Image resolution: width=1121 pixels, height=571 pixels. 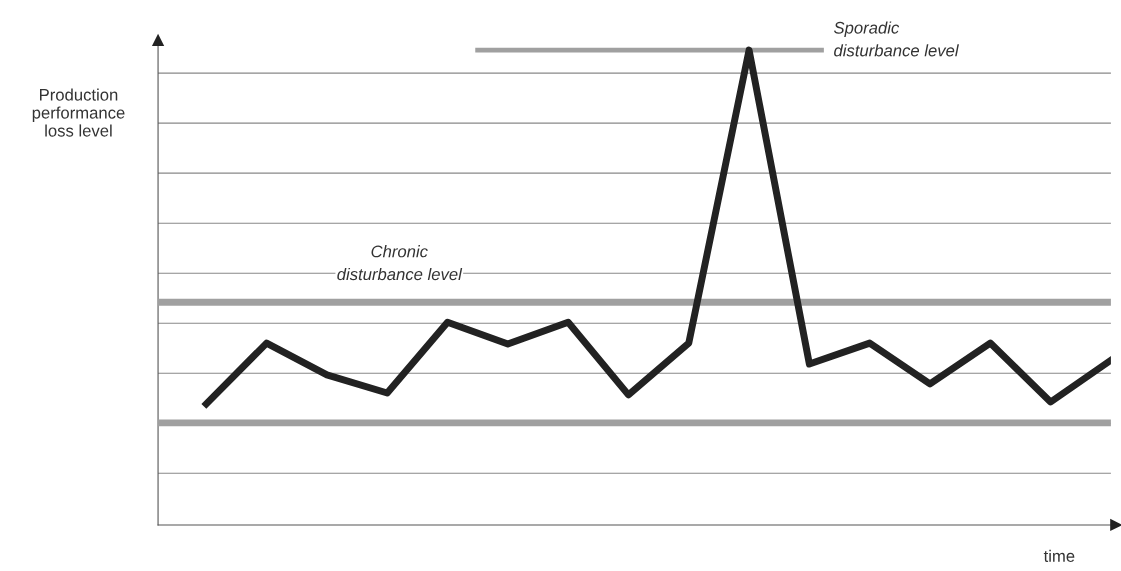 What do you see at coordinates (400, 263) in the screenshot?
I see `ref-line-label: Chronic disturbance level` at bounding box center [400, 263].